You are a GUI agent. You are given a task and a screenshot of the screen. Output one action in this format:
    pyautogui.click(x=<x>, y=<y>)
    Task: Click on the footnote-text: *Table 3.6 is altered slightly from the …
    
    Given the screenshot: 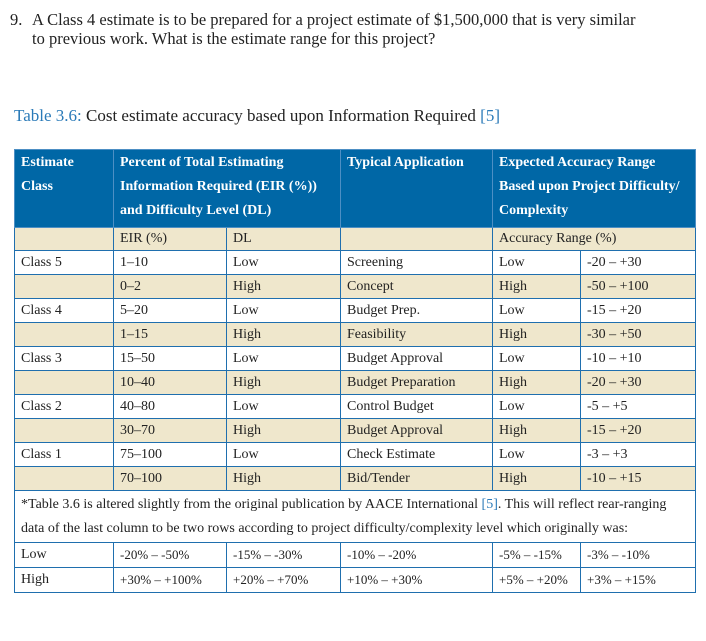 What is the action you would take?
    pyautogui.click(x=251, y=504)
    